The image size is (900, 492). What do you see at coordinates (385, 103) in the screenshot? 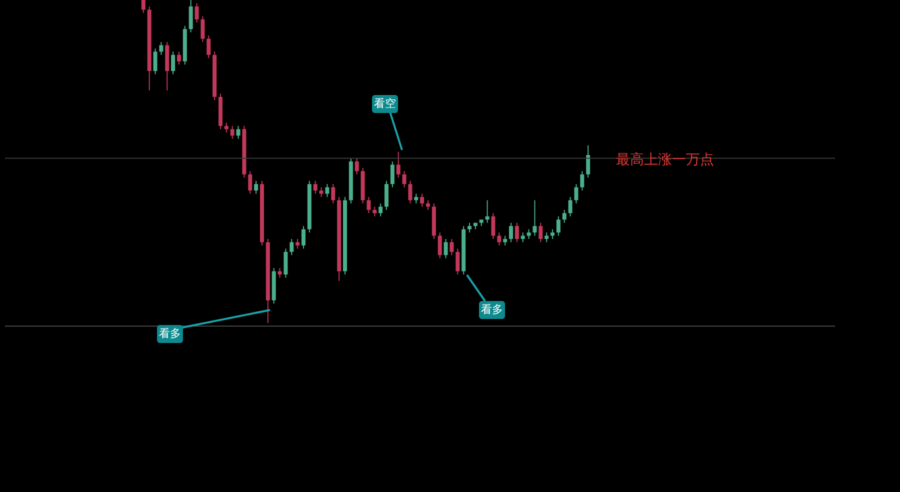
I see `annotation: 看空` at bounding box center [385, 103].